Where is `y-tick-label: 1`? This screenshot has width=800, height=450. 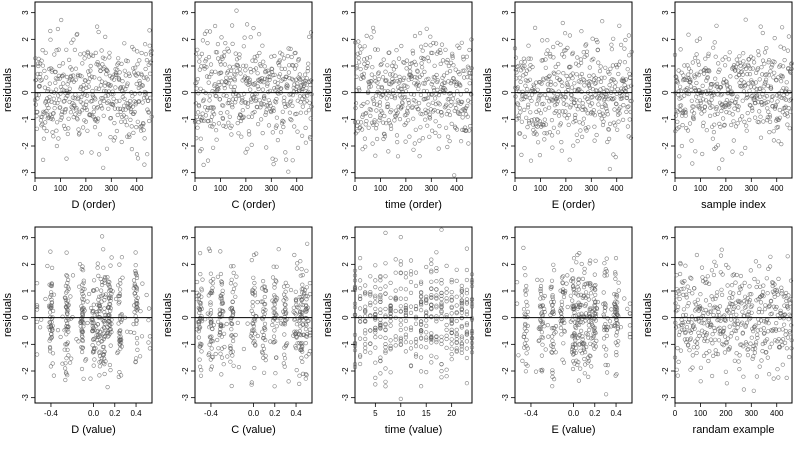 y-tick-label: 1 is located at coordinates (505, 290).